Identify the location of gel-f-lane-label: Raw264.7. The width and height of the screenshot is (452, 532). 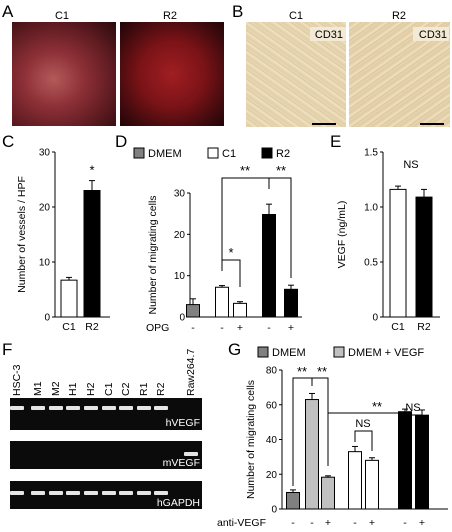
(191, 372).